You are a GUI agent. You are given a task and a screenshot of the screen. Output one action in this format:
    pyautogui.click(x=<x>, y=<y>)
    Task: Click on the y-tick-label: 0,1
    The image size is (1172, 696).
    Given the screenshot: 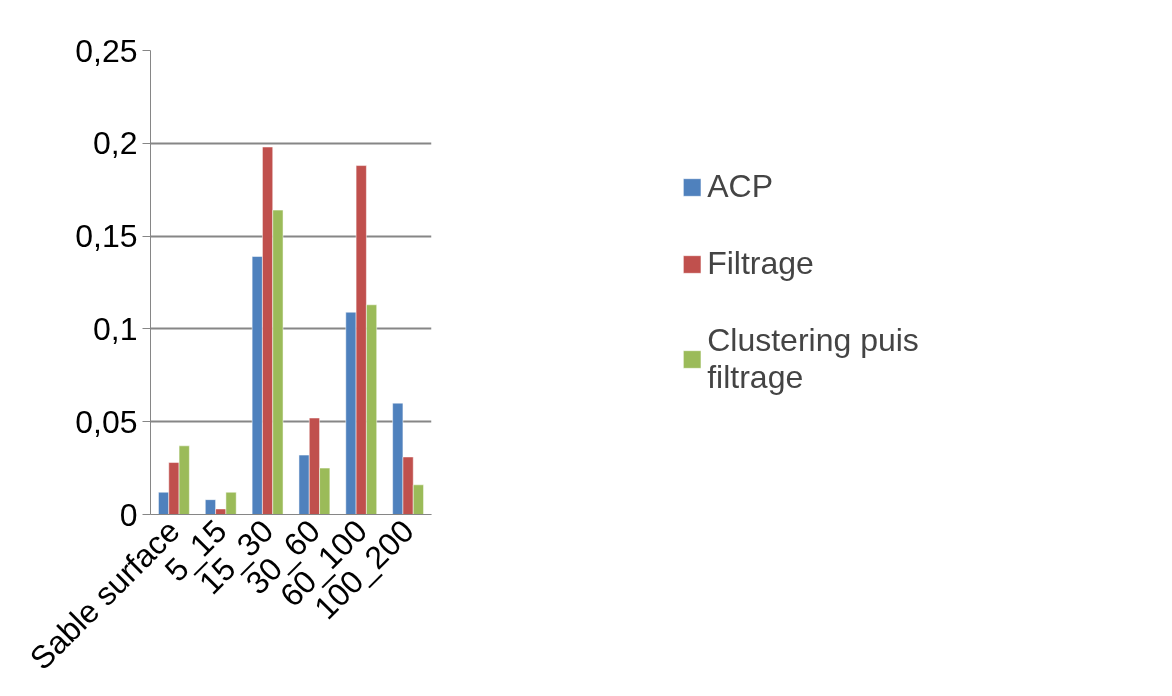 What is the action you would take?
    pyautogui.click(x=115, y=328)
    